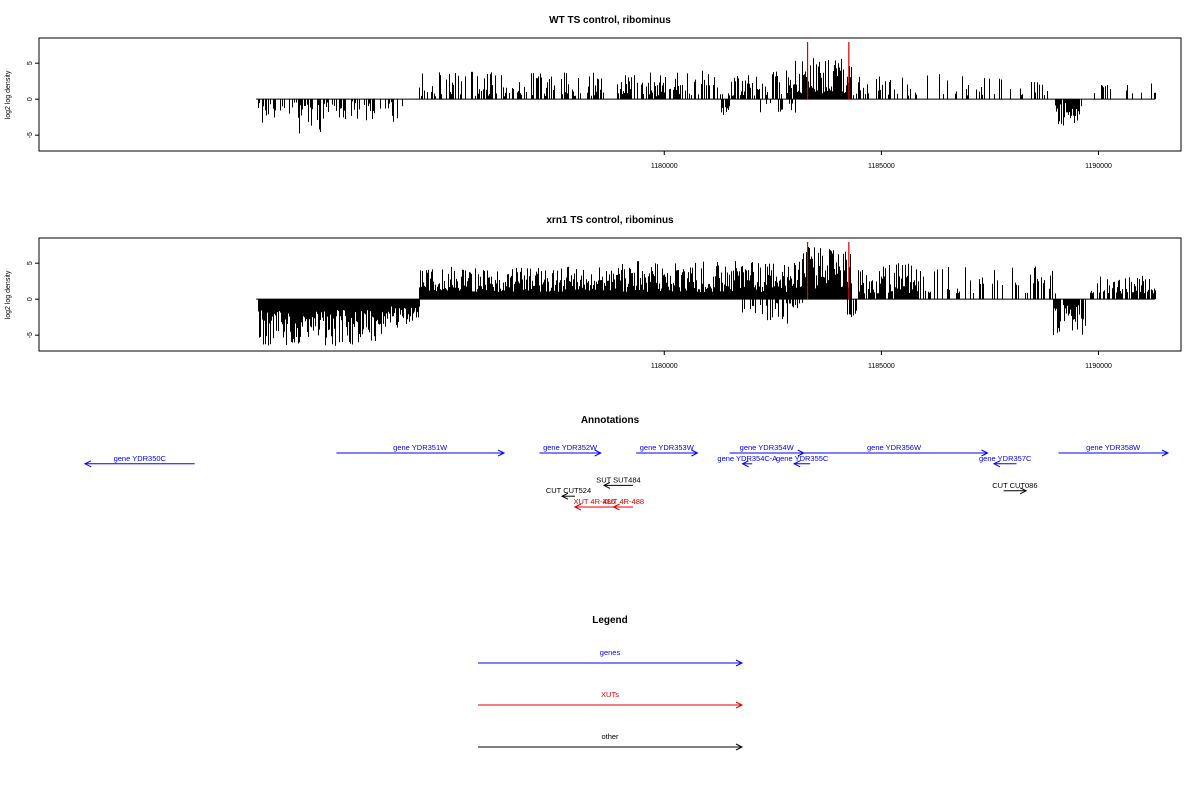 This screenshot has height=800, width=1200. I want to click on feature-label: gene YDR353W, so click(667, 447).